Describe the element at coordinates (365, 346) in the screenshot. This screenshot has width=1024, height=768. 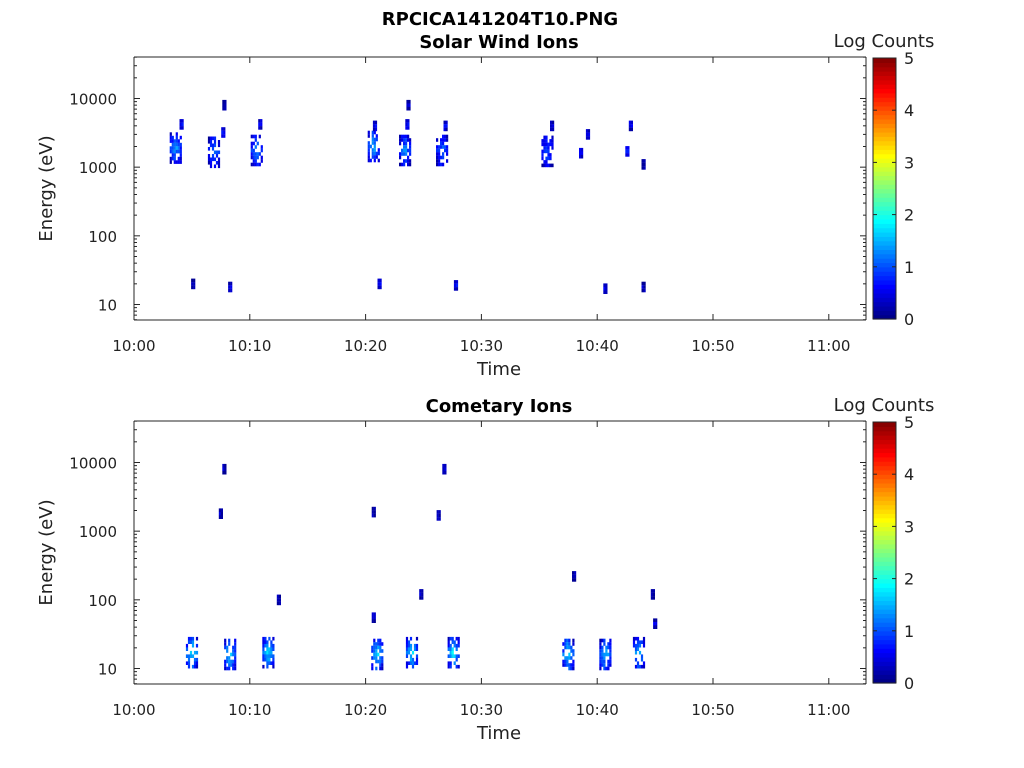
I see `x-tick-label: 10:20` at that location.